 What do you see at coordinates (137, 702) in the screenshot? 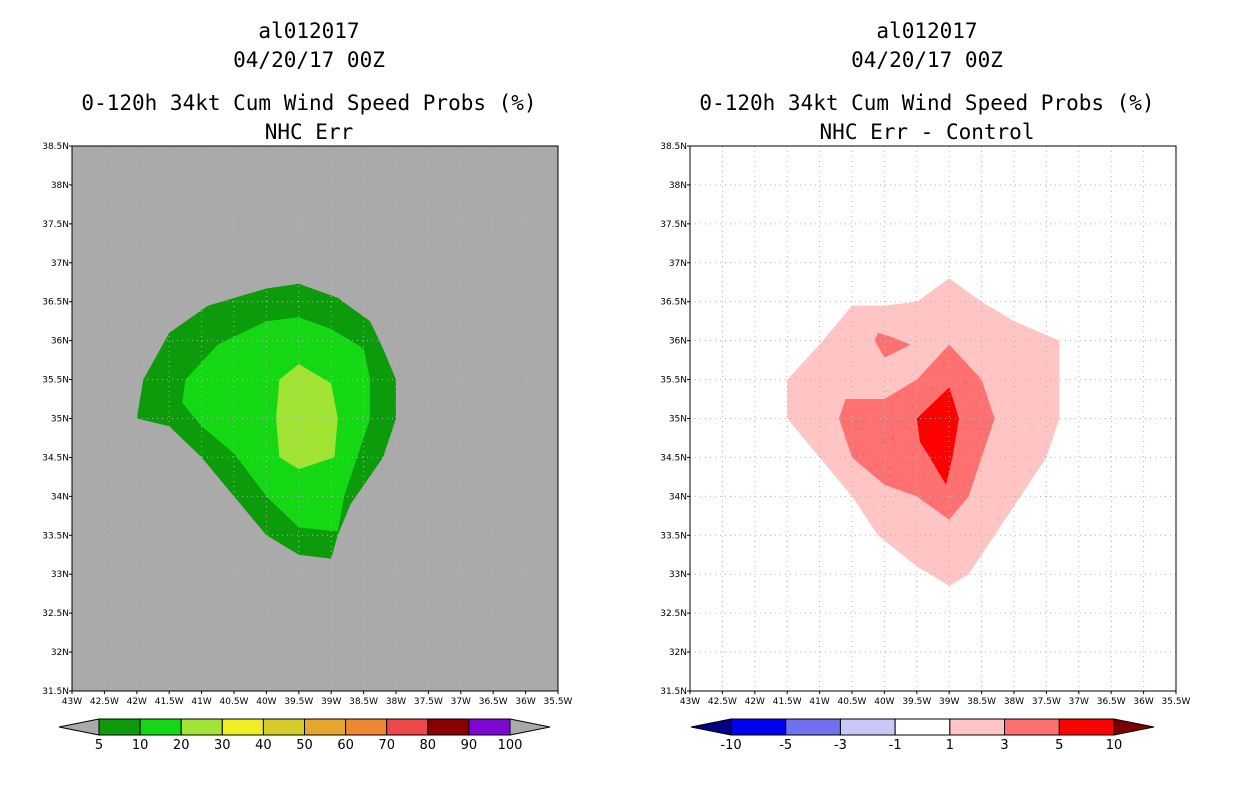
I see `left-x-tick-label: 42W` at bounding box center [137, 702].